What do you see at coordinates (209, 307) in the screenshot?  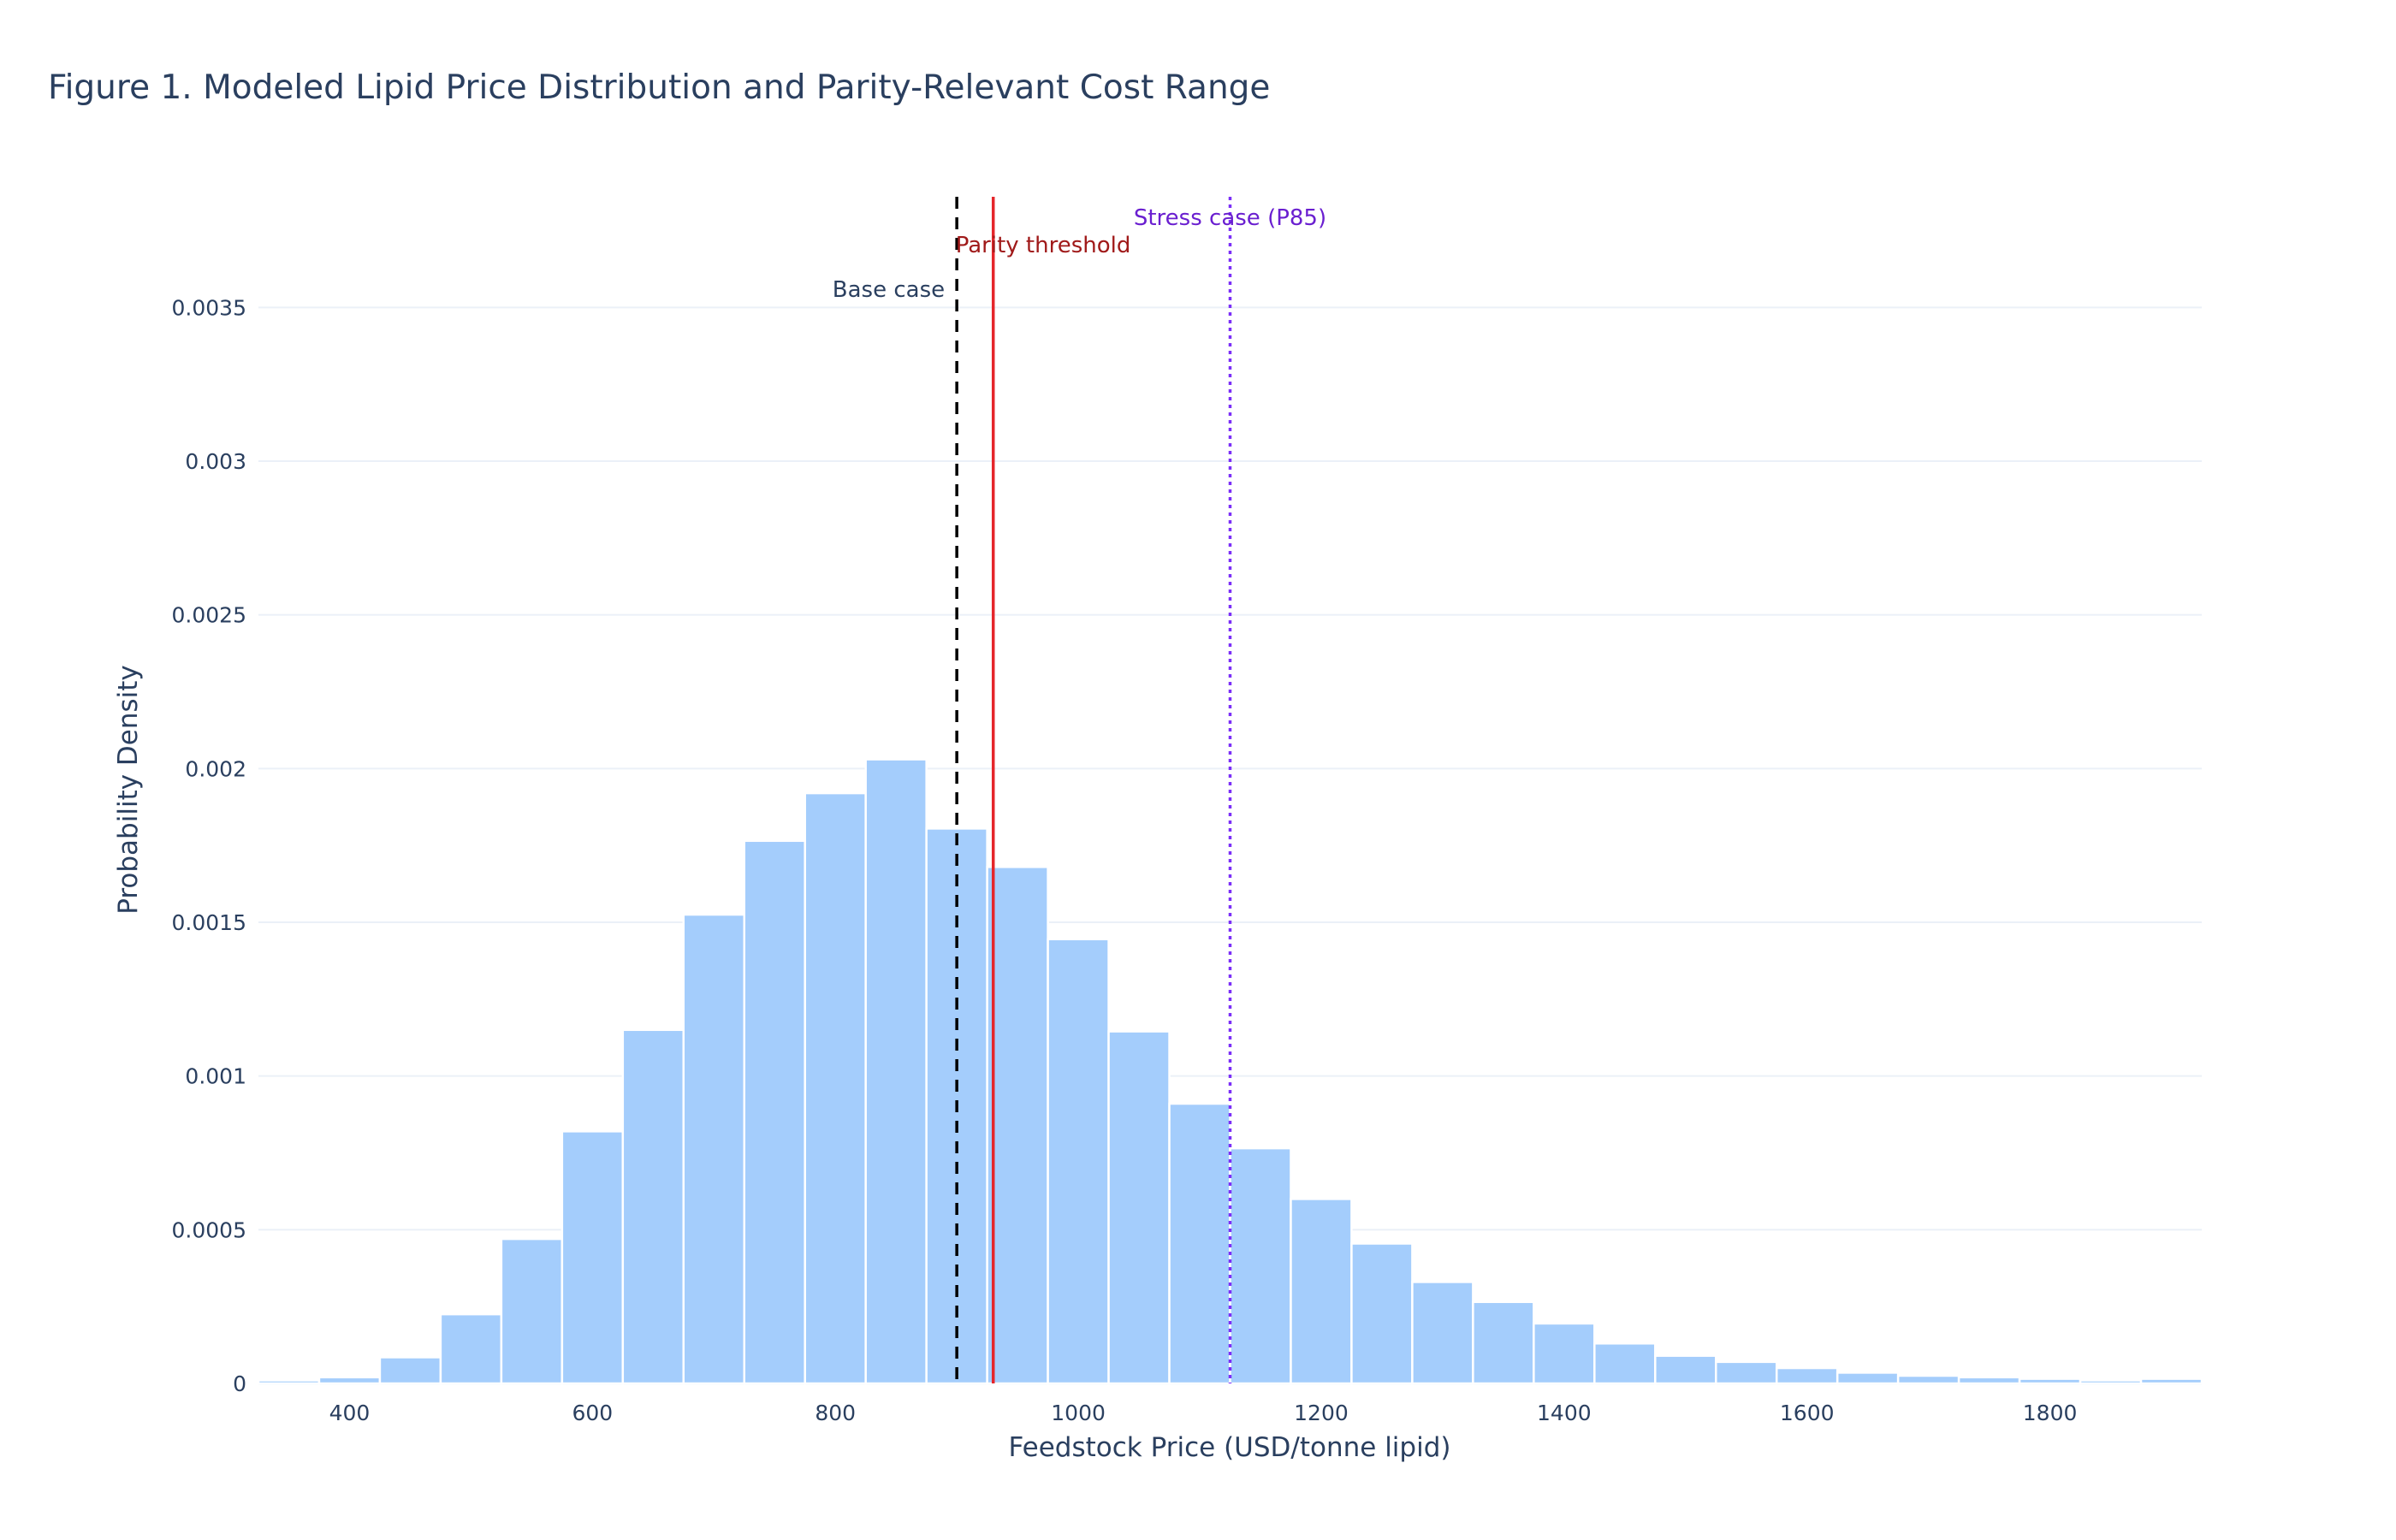 I see `y-tick-label: 0.0035` at bounding box center [209, 307].